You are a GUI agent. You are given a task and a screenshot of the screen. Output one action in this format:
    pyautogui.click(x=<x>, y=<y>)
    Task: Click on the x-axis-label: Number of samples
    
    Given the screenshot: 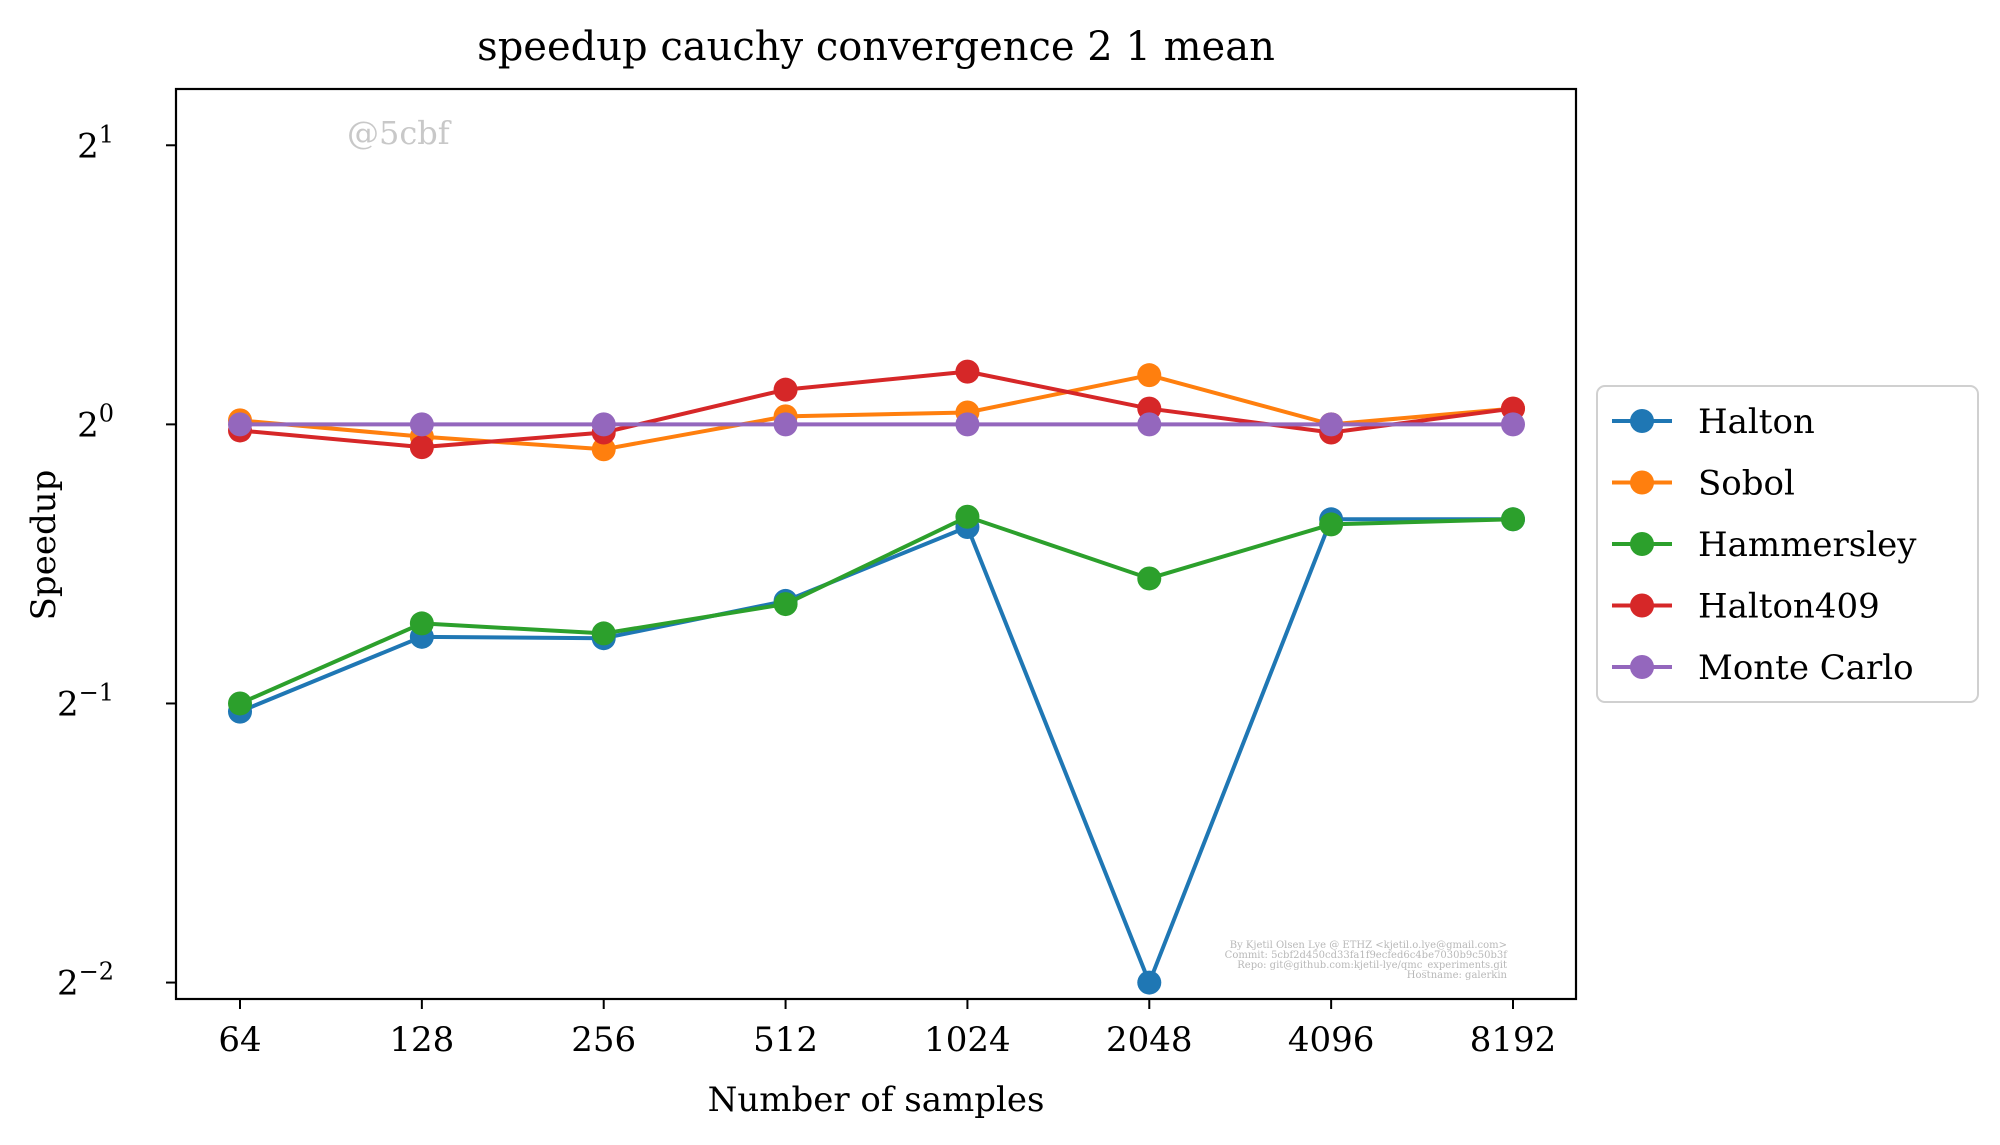 What is the action you would take?
    pyautogui.click(x=876, y=1100)
    